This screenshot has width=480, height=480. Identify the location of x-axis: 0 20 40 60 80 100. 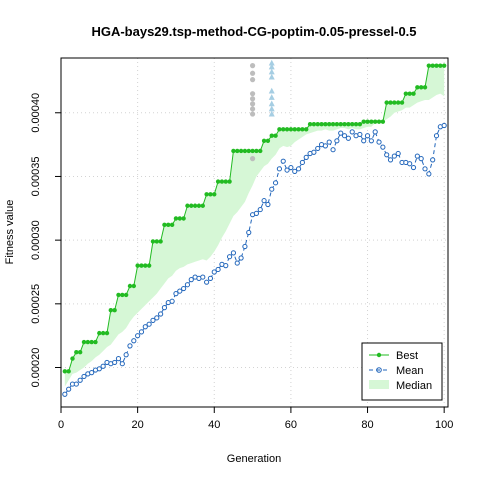
(255, 418).